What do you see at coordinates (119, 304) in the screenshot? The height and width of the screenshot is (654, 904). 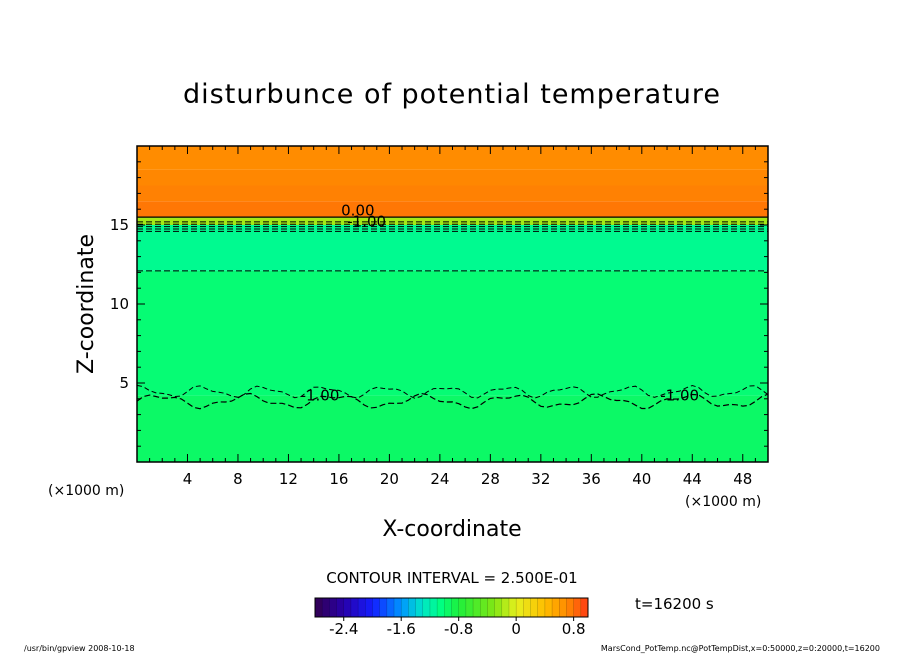 I see `y-tick-label-1: 10` at bounding box center [119, 304].